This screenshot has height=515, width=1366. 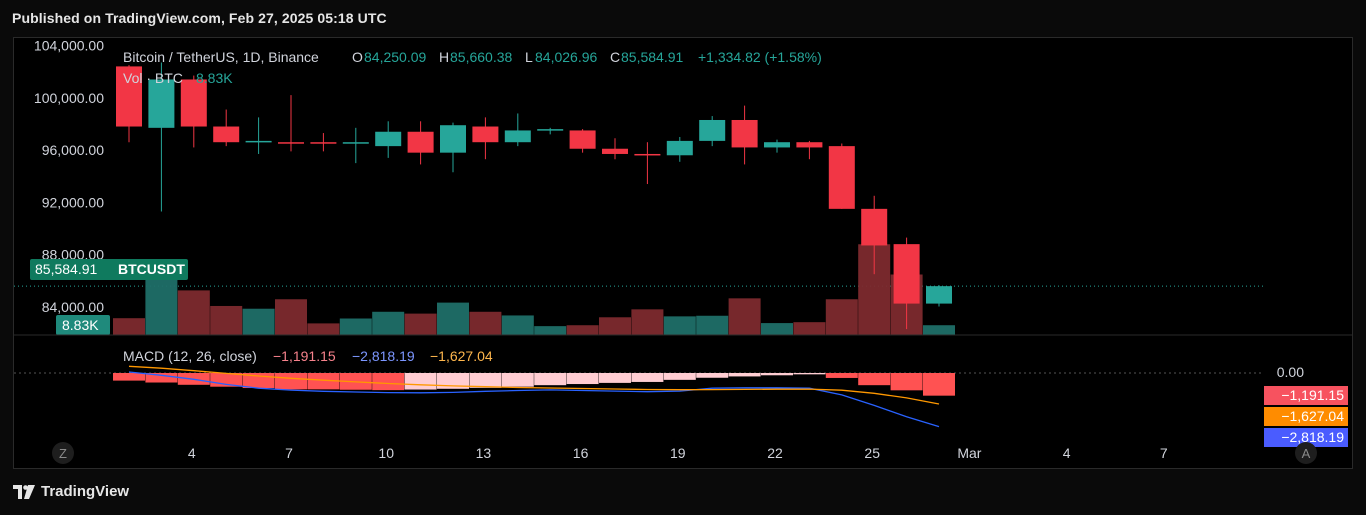 I want to click on legend-vol-value: 8.83K, so click(x=214, y=78).